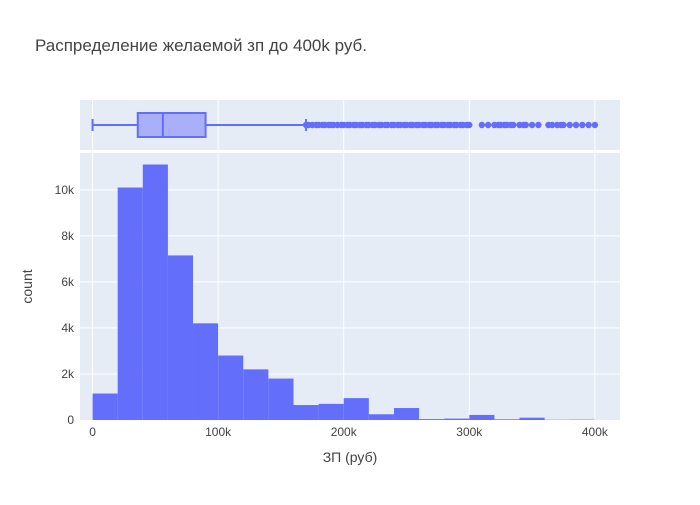 The height and width of the screenshot is (505, 700). I want to click on y-tick-label: 0, so click(70, 420).